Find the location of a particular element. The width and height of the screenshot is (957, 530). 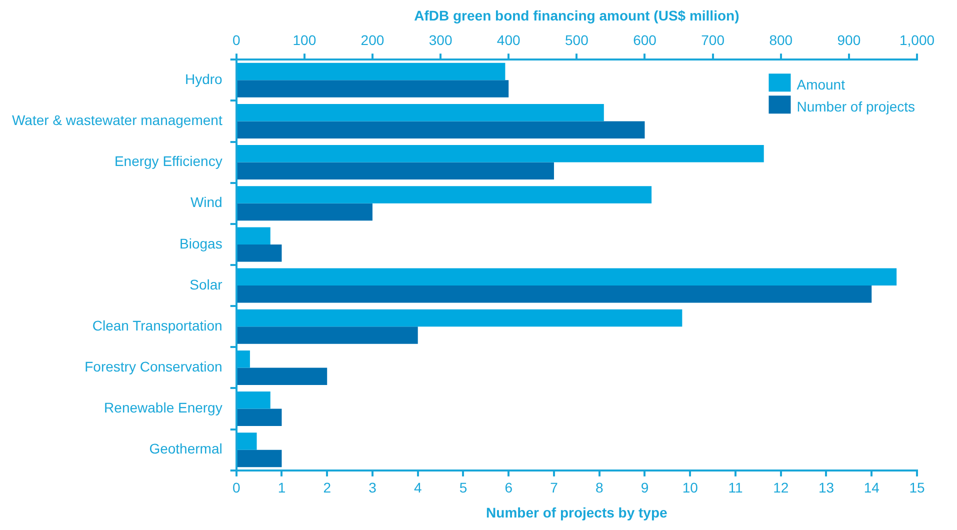

x-tick-label: 15 is located at coordinates (917, 488).